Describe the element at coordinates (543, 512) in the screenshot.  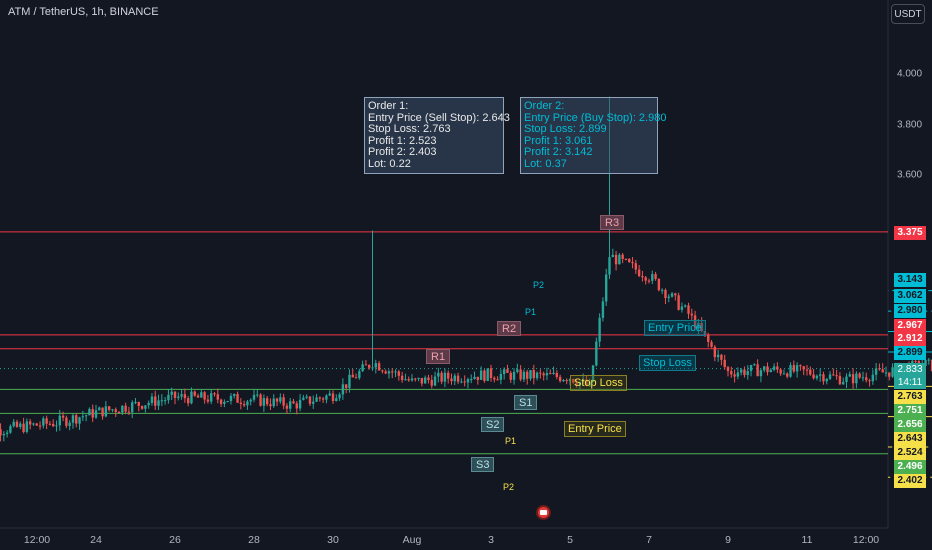
I see `ideas-icon` at that location.